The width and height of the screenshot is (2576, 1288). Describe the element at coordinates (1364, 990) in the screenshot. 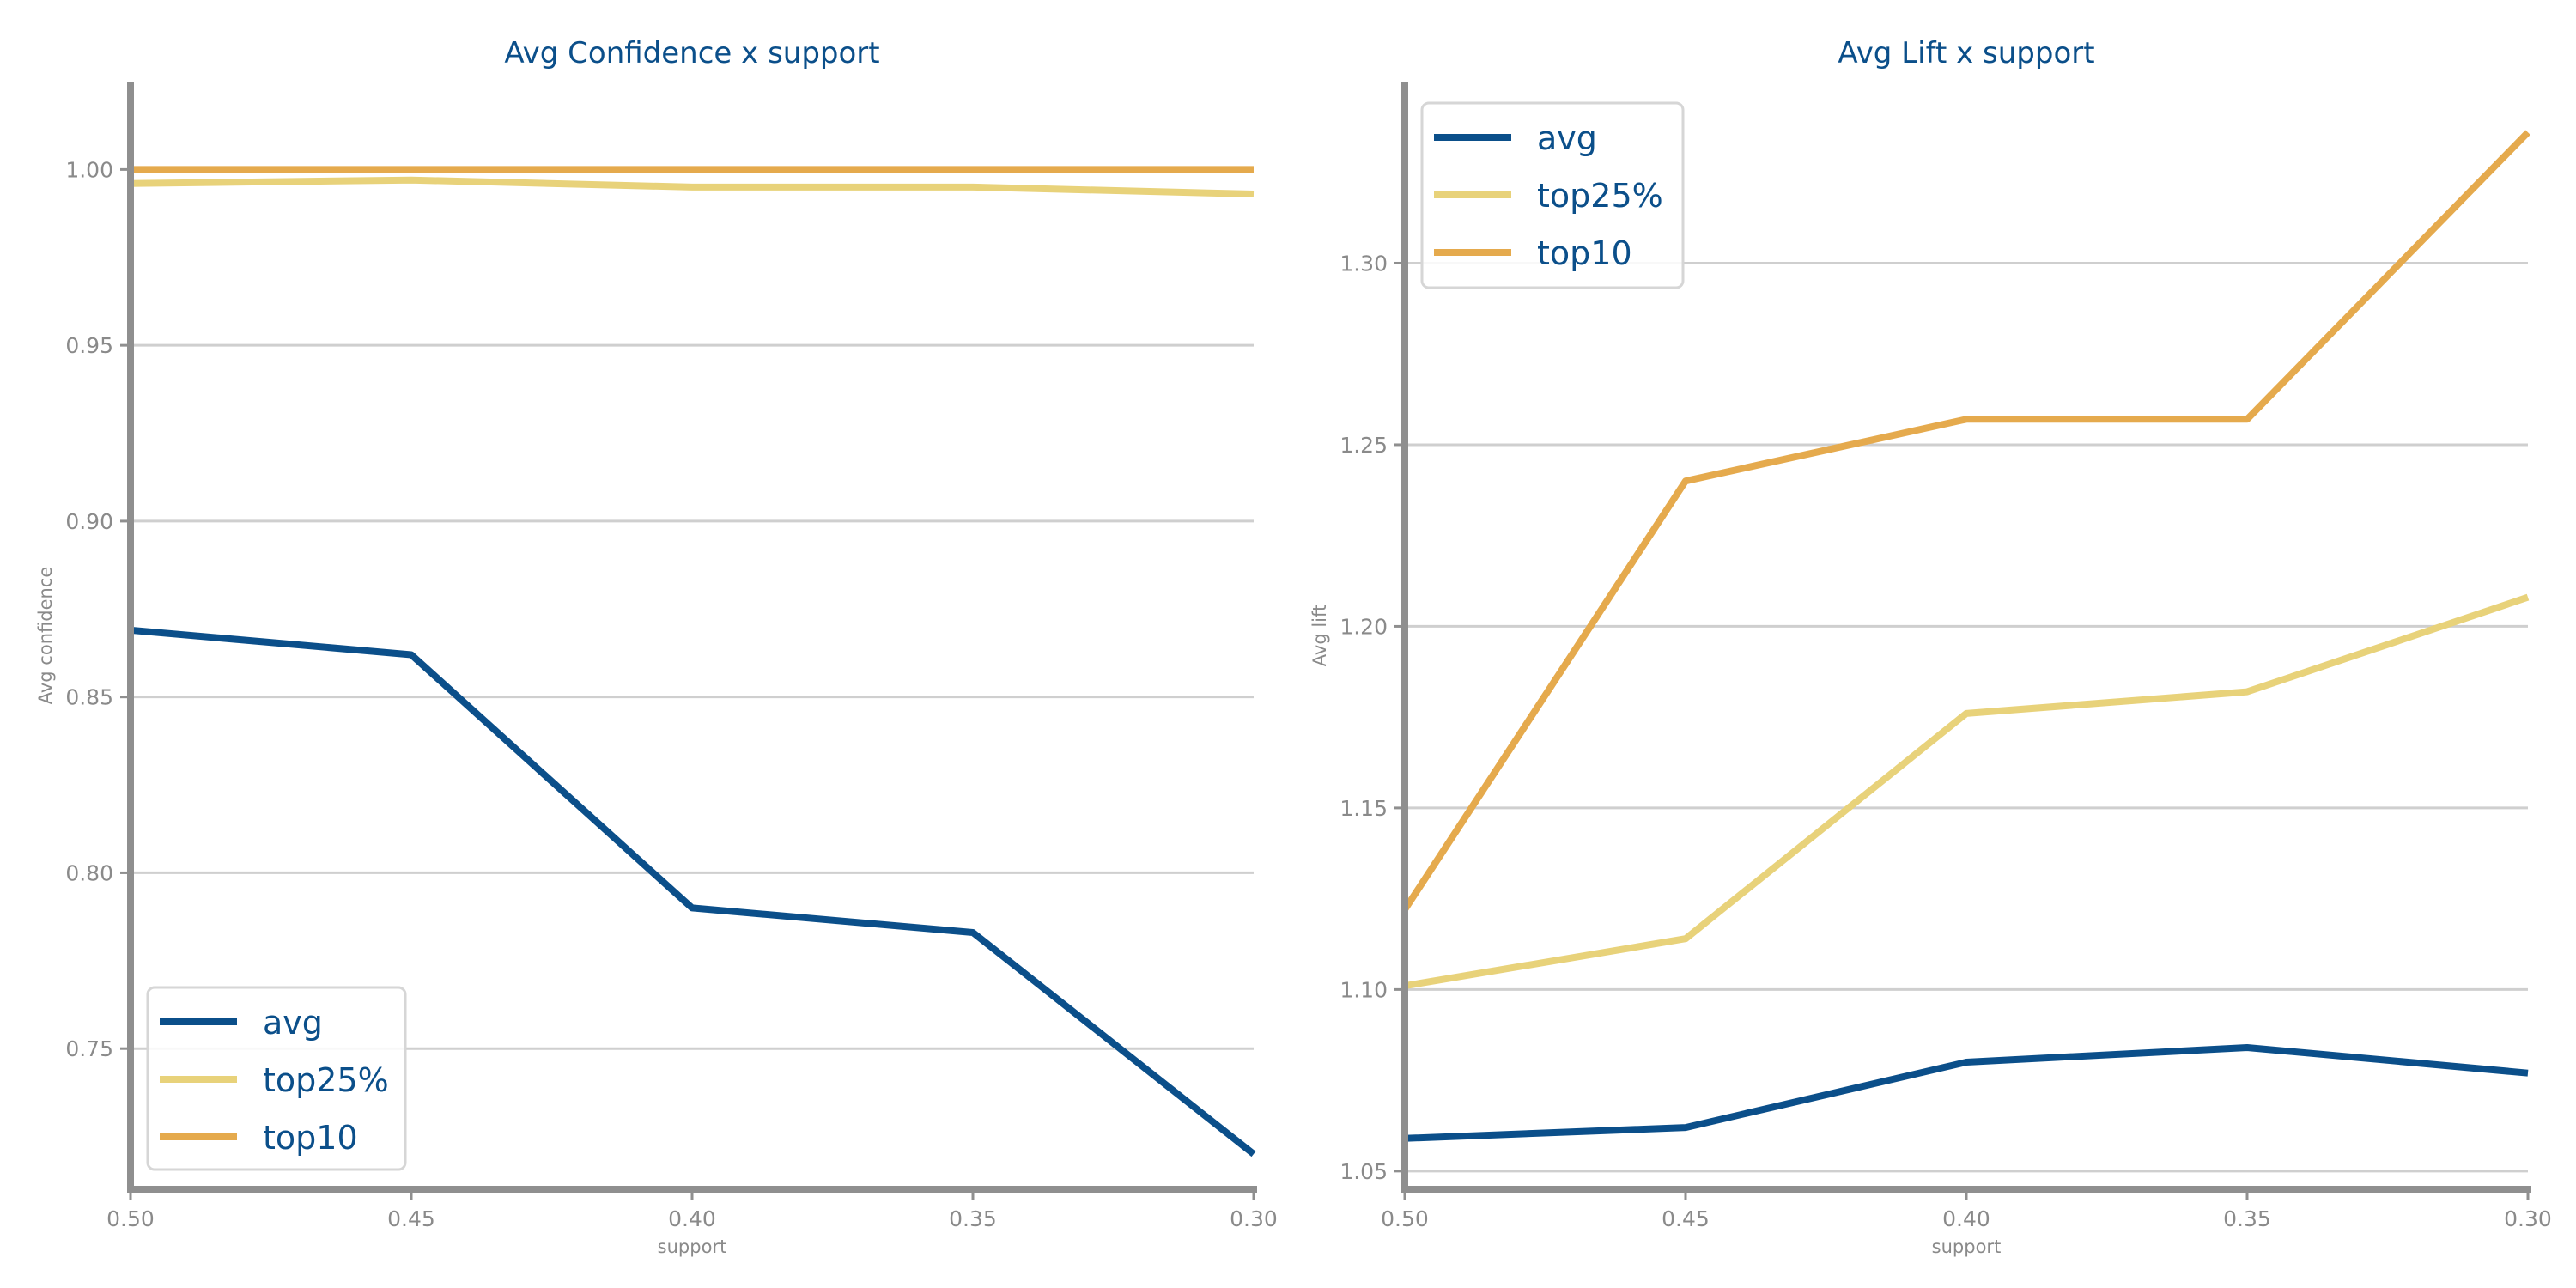

I see `y-tick-label: 1.10` at that location.